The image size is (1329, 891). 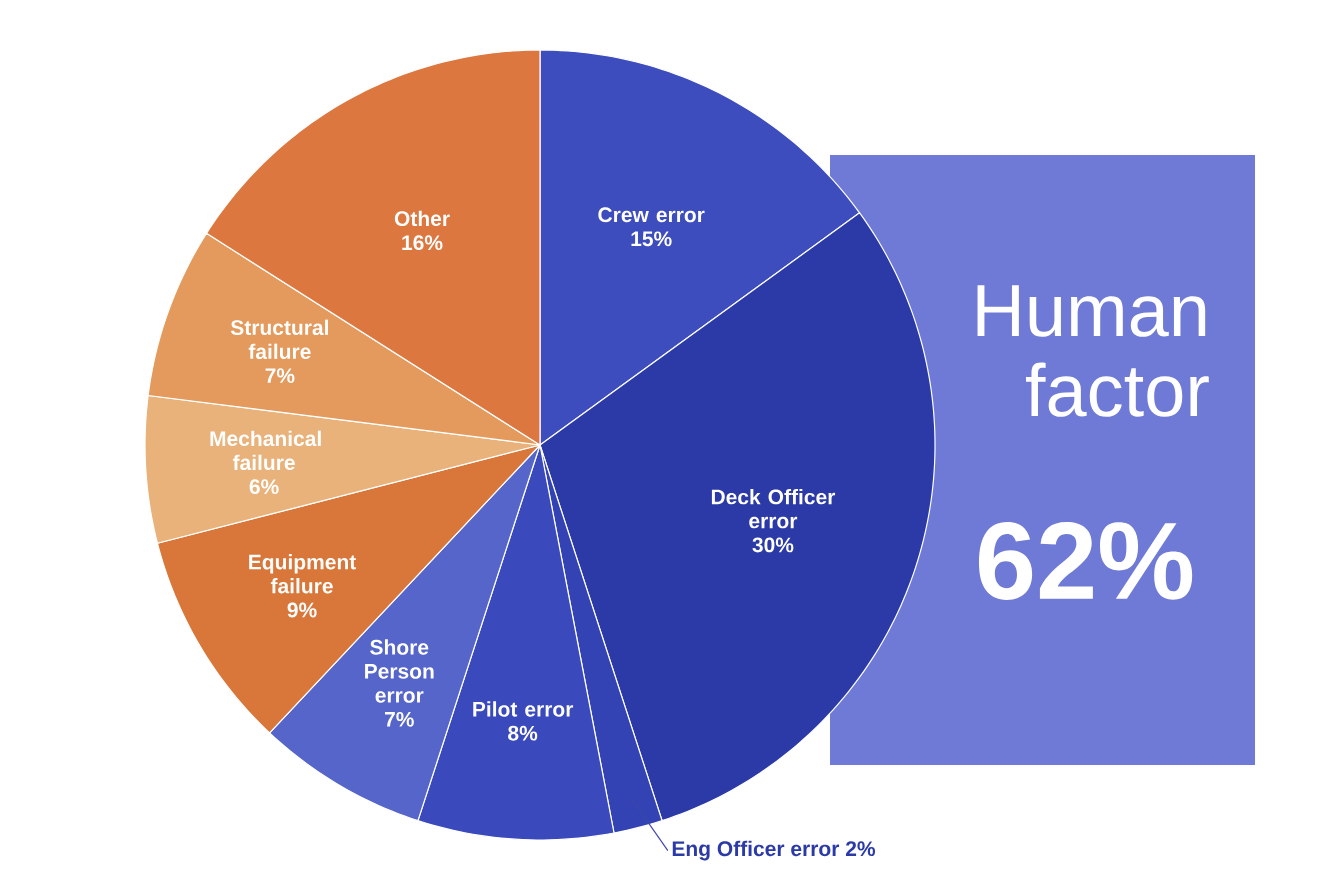 I want to click on slice-label: Pilot error, so click(x=523, y=709).